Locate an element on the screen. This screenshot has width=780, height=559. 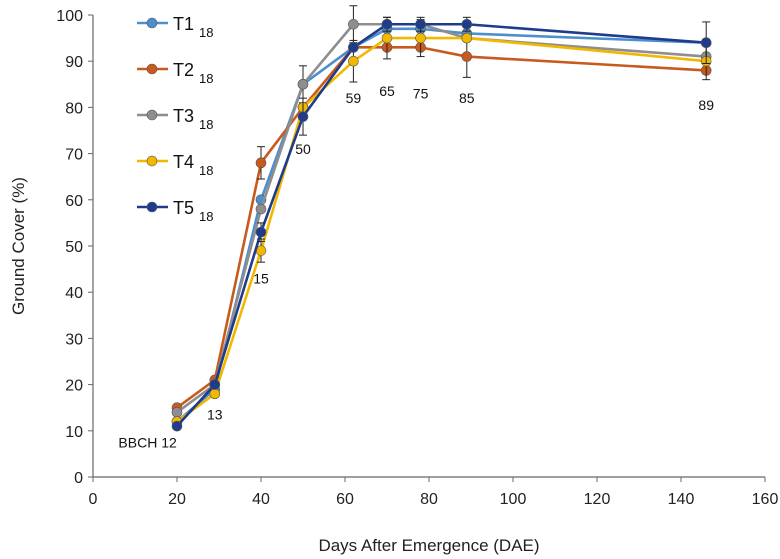
y-tick-label: 70 is located at coordinates (74, 155).